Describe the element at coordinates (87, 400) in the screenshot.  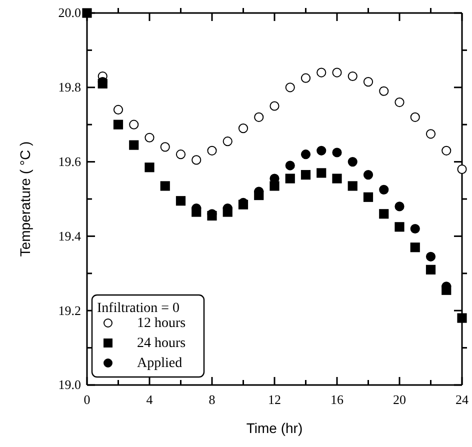
I see `x-tick-label: 0` at that location.